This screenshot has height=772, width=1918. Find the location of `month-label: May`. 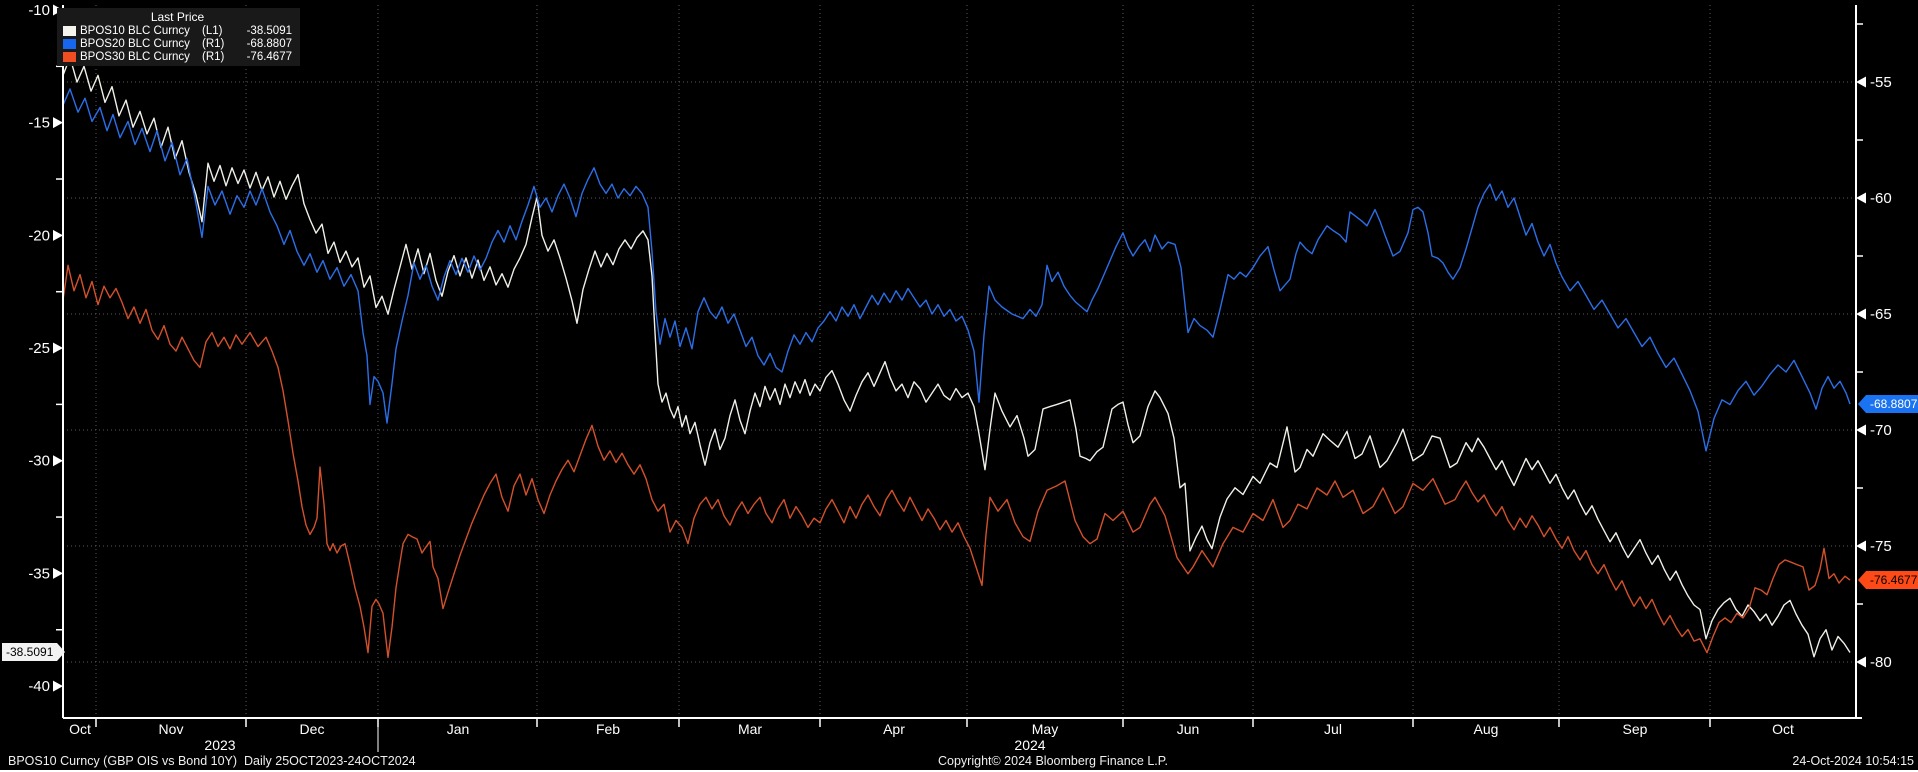

month-label: May is located at coordinates (1045, 729).